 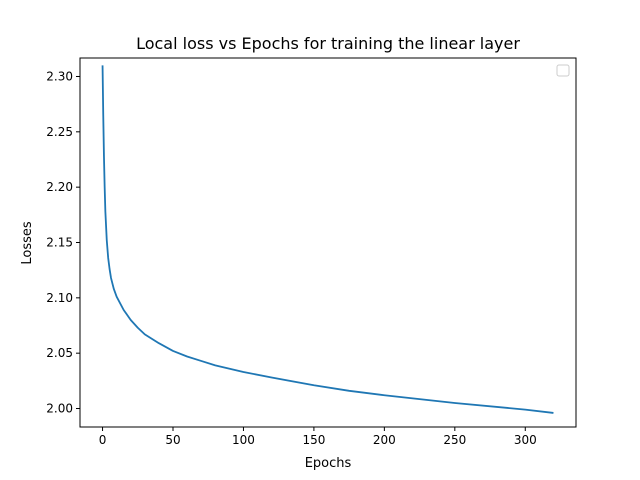 I want to click on y-tick-label: 2.05, so click(x=59, y=353).